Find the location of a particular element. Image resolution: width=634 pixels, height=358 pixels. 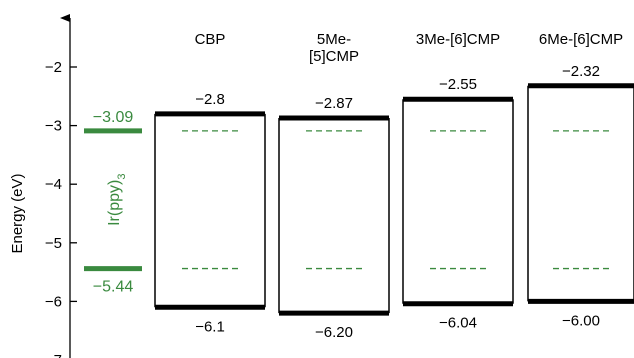

host-name-label: [5]CMP is located at coordinates (334, 56).